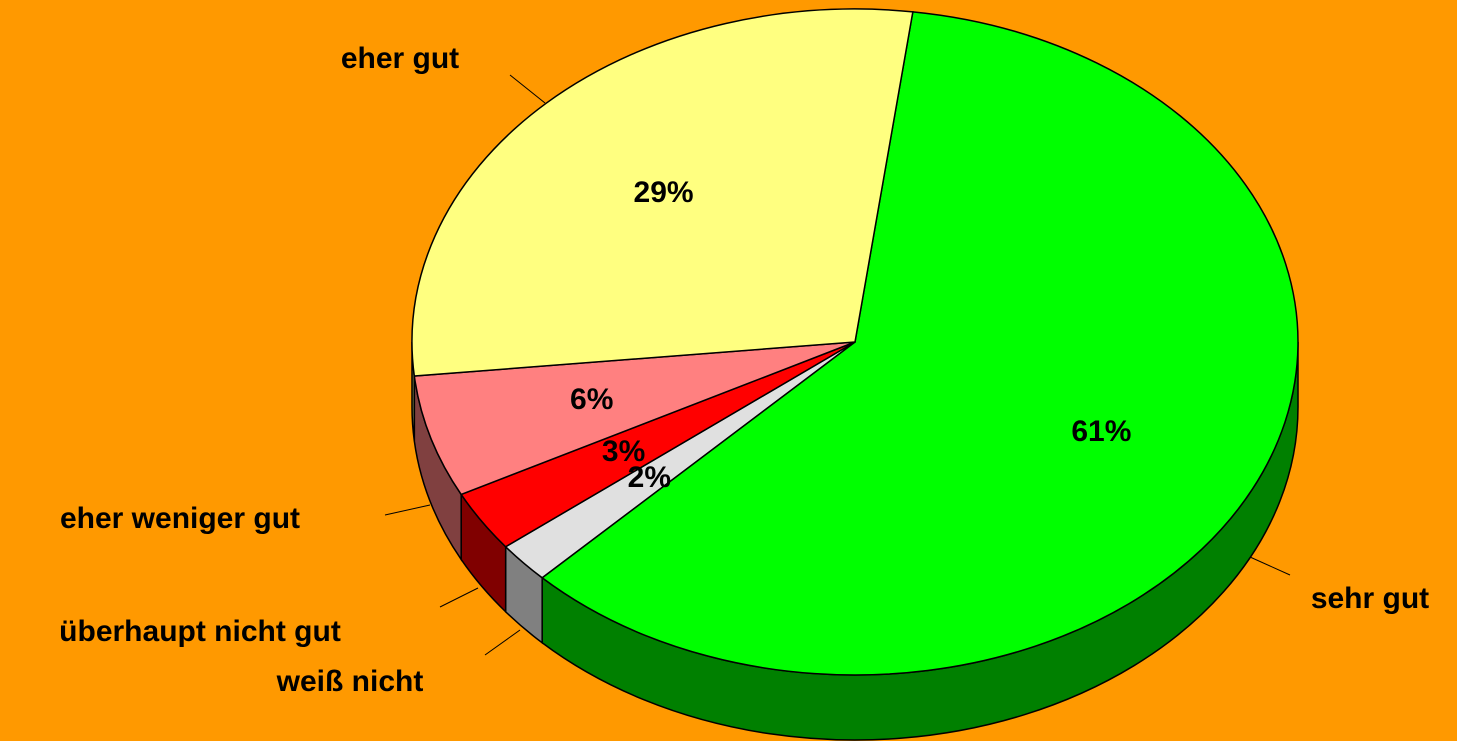 This screenshot has height=741, width=1457. I want to click on category-label: weiß nicht, so click(350, 681).